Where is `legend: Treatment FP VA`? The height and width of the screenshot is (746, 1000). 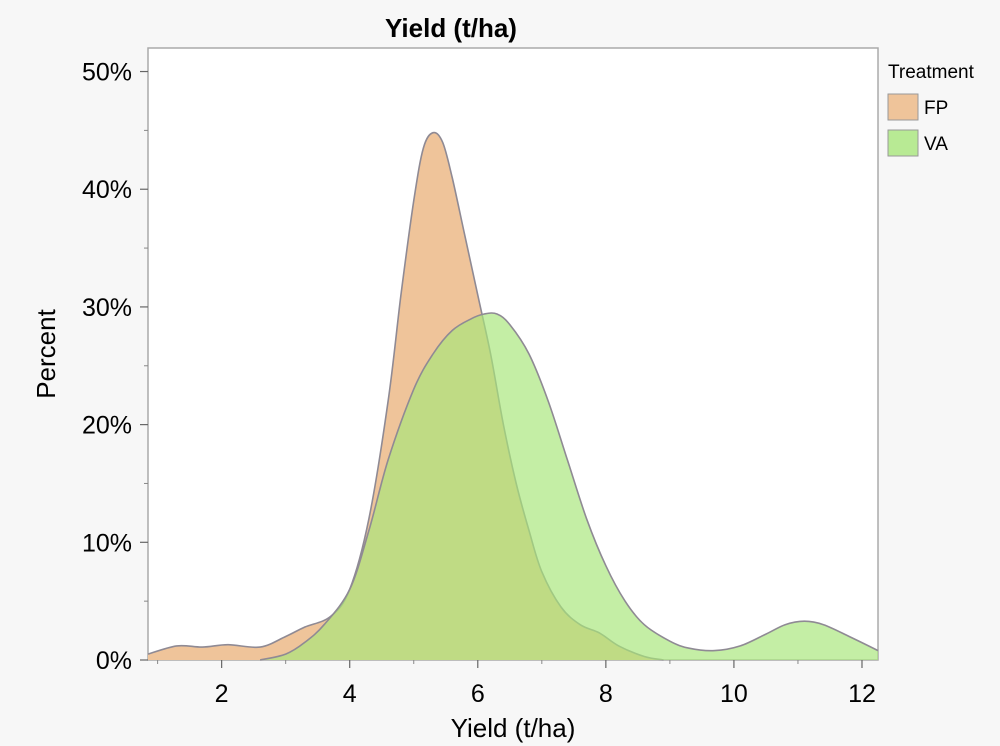
legend: Treatment FP VA is located at coordinates (931, 109).